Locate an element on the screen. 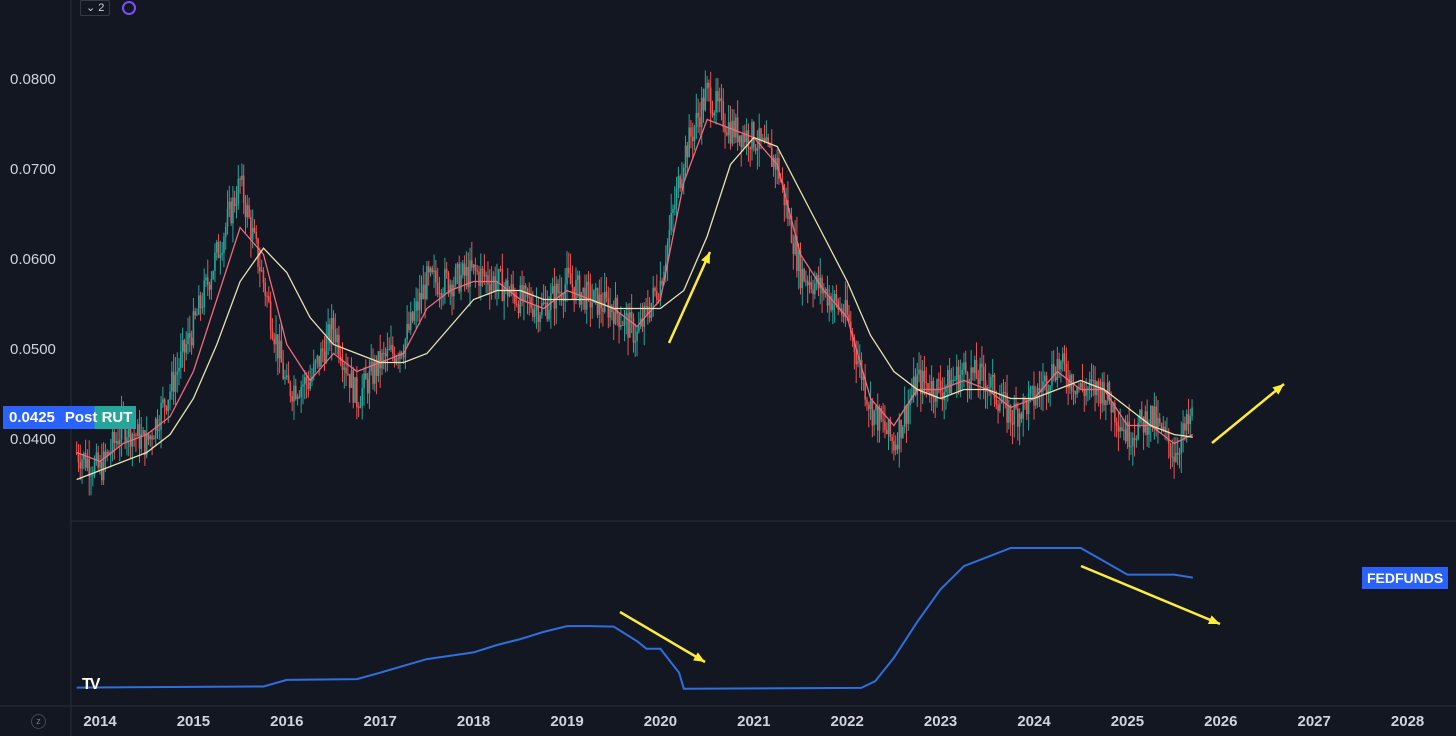 This screenshot has width=1456, height=736. yellow-arrow is located at coordinates (1248, 413).